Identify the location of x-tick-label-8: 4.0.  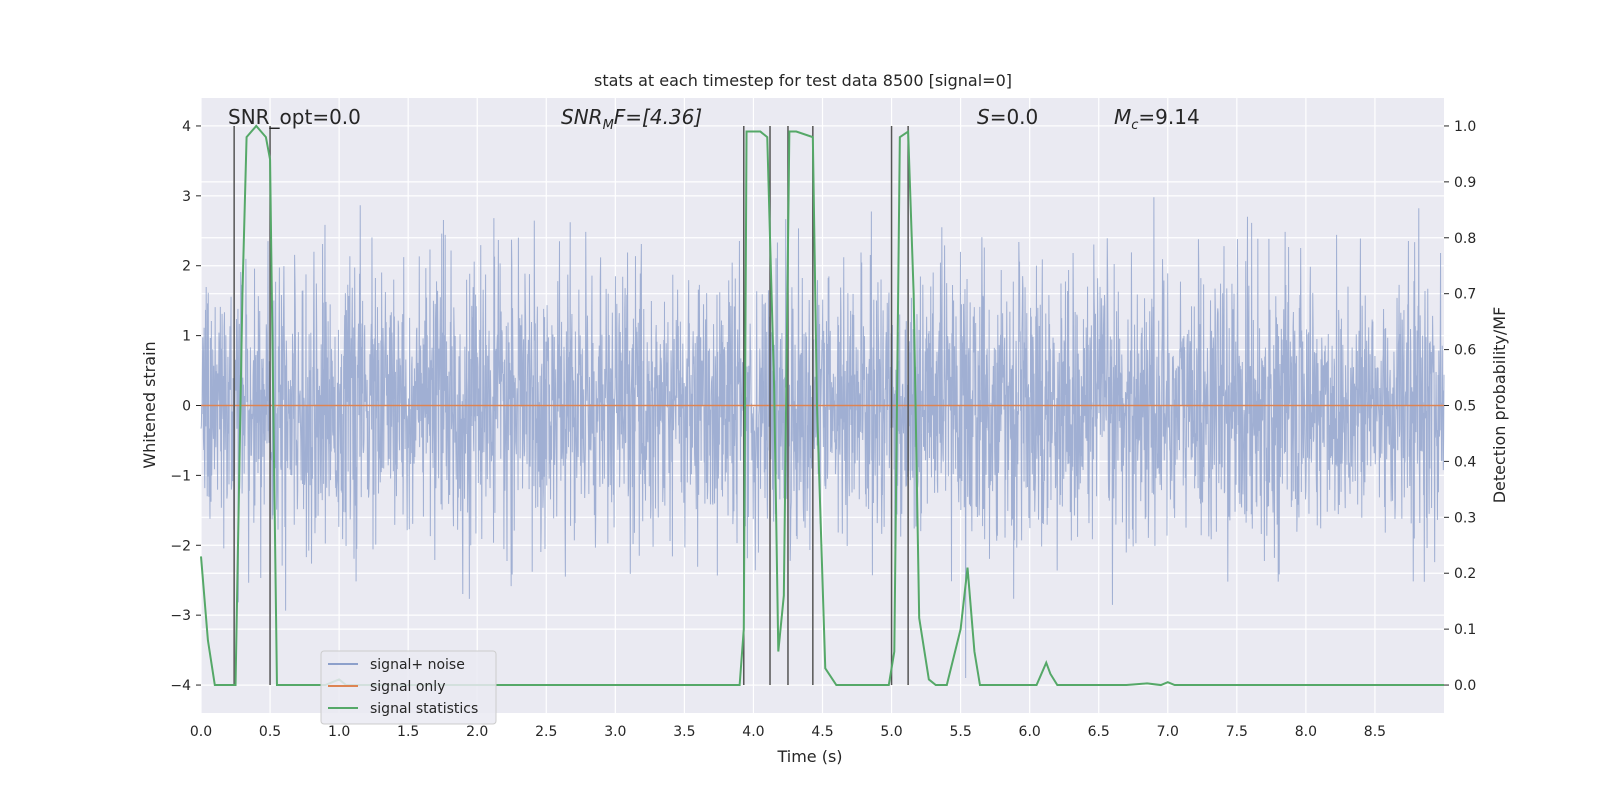
(753, 732).